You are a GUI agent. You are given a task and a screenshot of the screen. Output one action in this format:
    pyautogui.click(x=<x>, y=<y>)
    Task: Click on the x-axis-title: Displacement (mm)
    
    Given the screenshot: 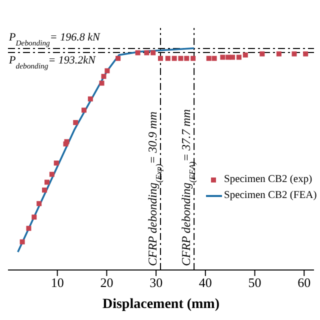 What is the action you would take?
    pyautogui.click(x=161, y=304)
    